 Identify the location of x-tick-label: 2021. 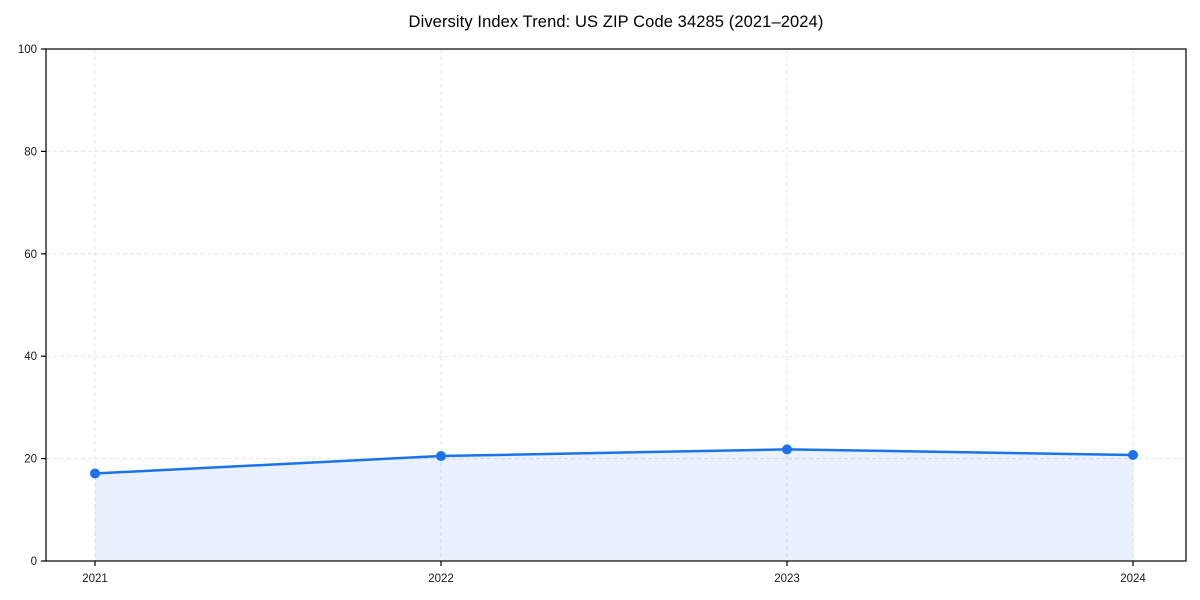
(95, 579).